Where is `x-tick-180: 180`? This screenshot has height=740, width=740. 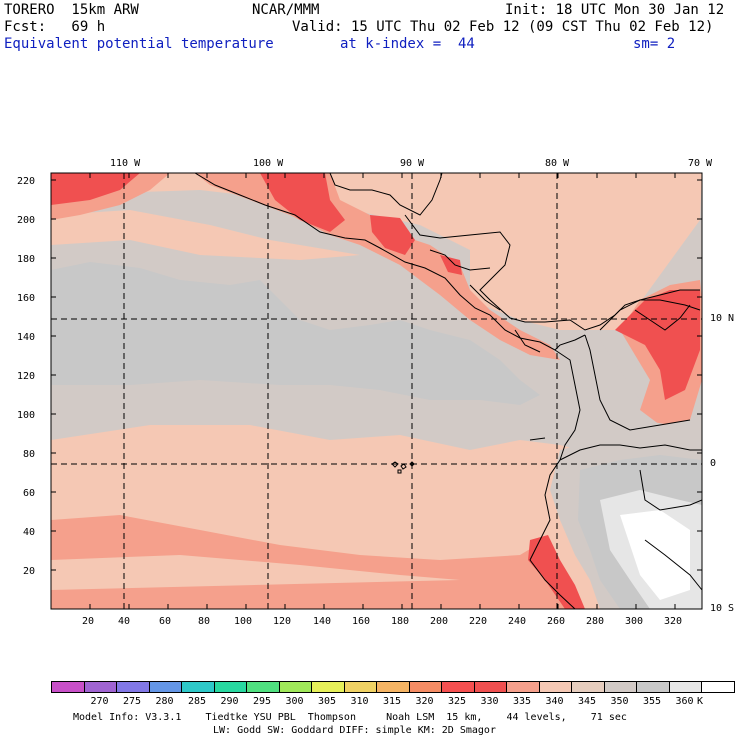 x-tick-180: 180 is located at coordinates (400, 621).